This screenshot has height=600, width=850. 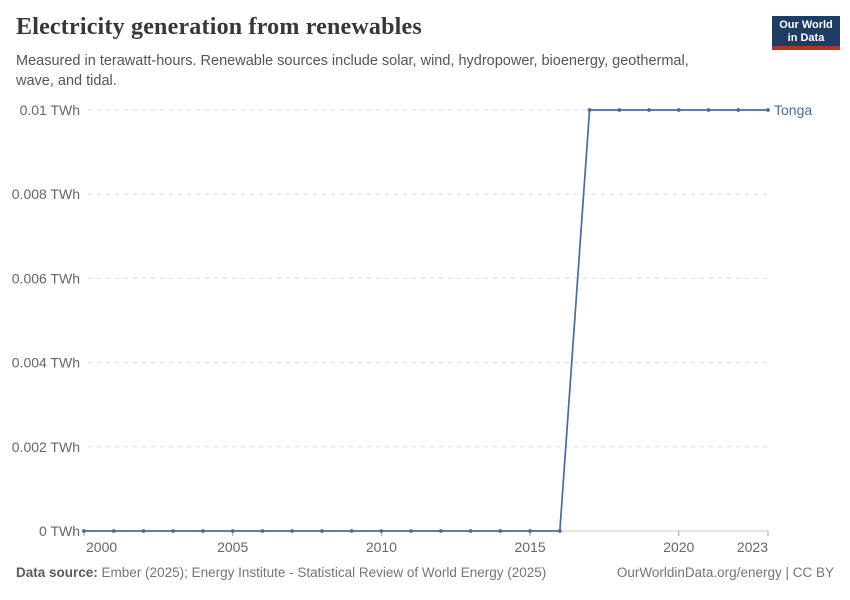 I want to click on x-tick-label: 2010, so click(x=381, y=547).